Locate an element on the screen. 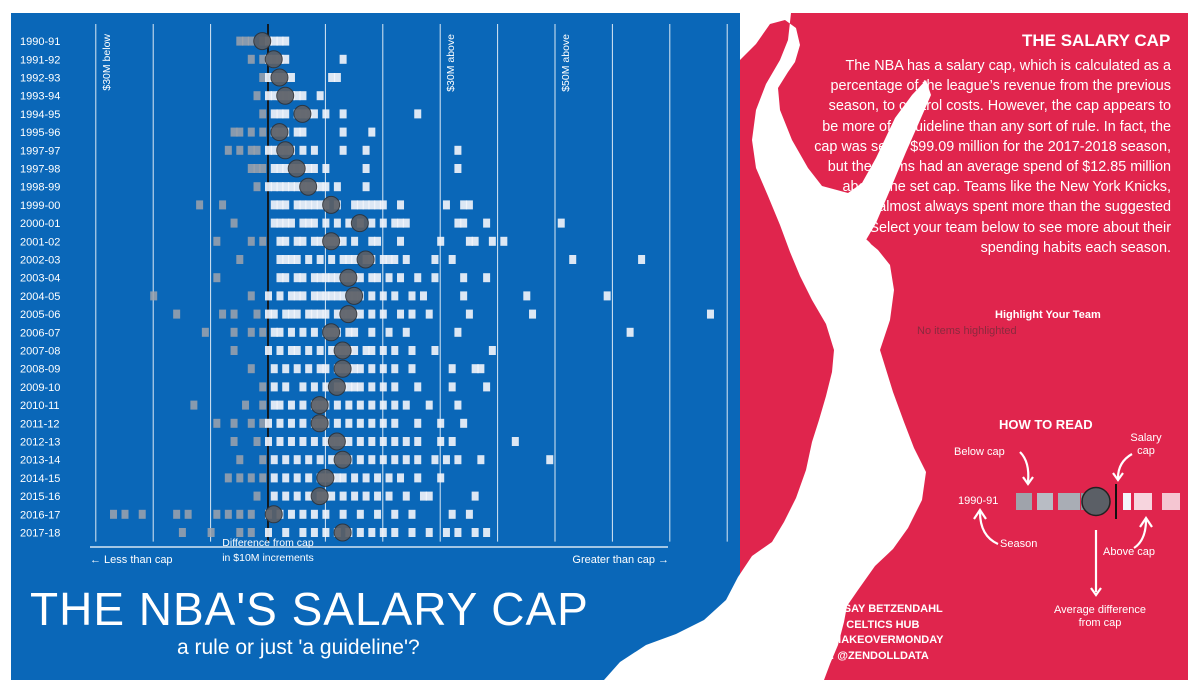 The height and width of the screenshot is (692, 1199). season-label: 2014-15 is located at coordinates (40, 479).